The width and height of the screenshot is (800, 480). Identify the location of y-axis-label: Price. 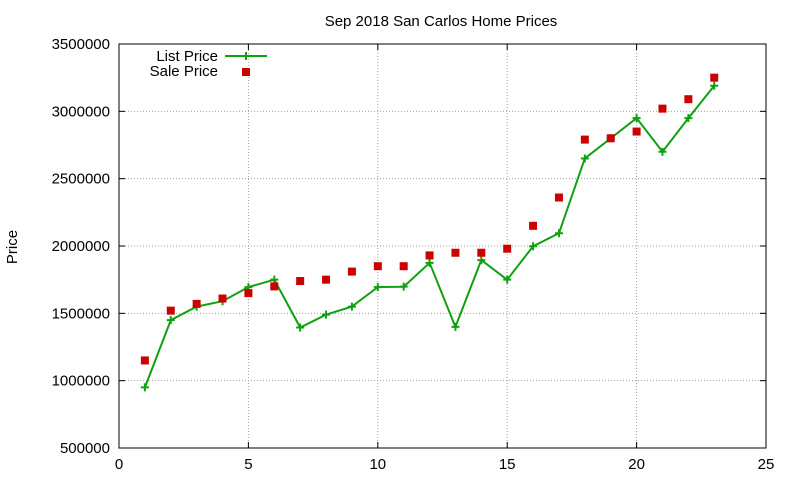
(12, 247).